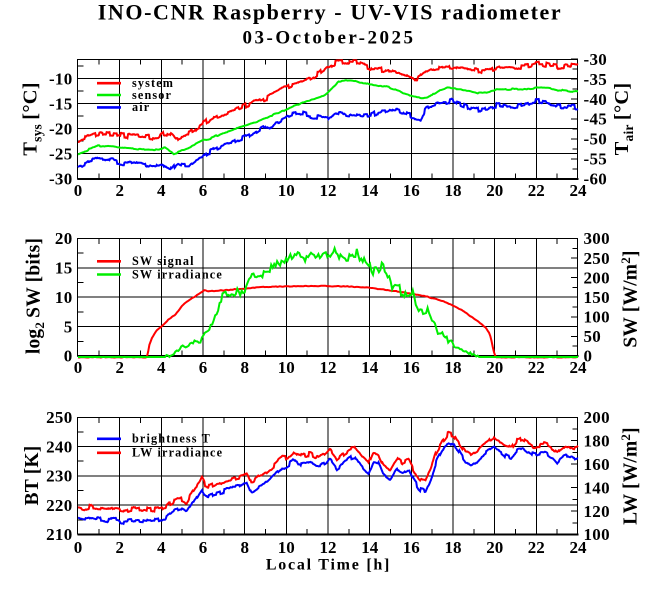 The width and height of the screenshot is (660, 595). Describe the element at coordinates (330, 12) in the screenshot. I see `svg-text:INO-CNR Raspberry - UV-VIS rad: INO-CNR Raspberry - UV-VIS radiometer` at that location.